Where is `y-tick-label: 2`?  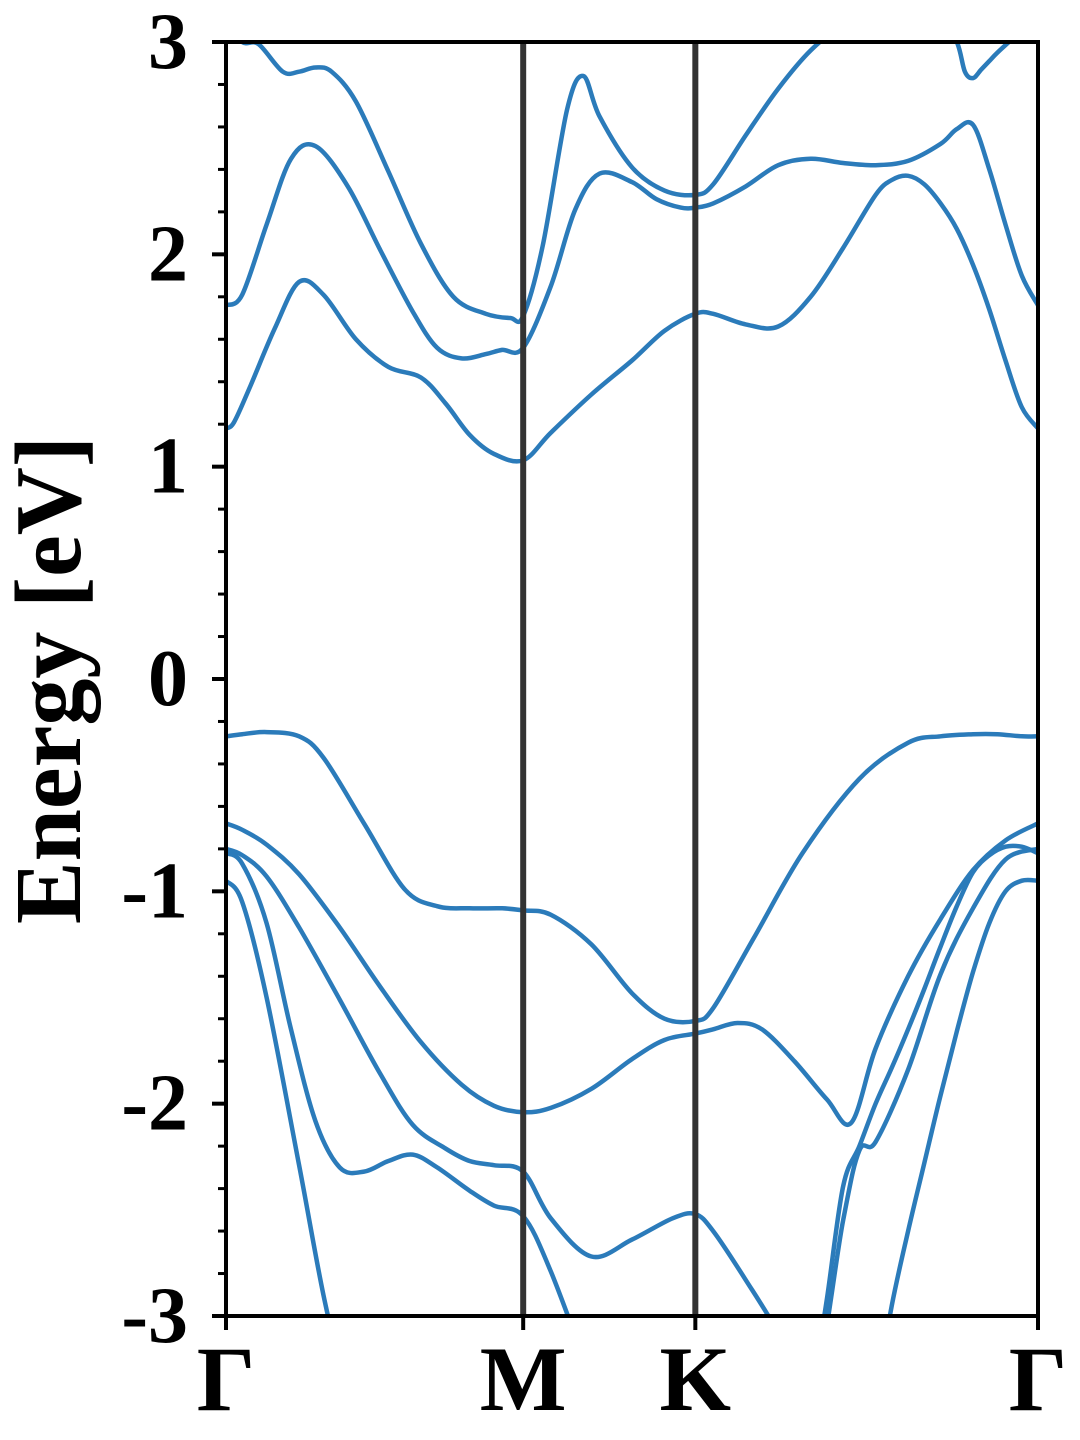
y-tick-label: 2 is located at coordinates (168, 254).